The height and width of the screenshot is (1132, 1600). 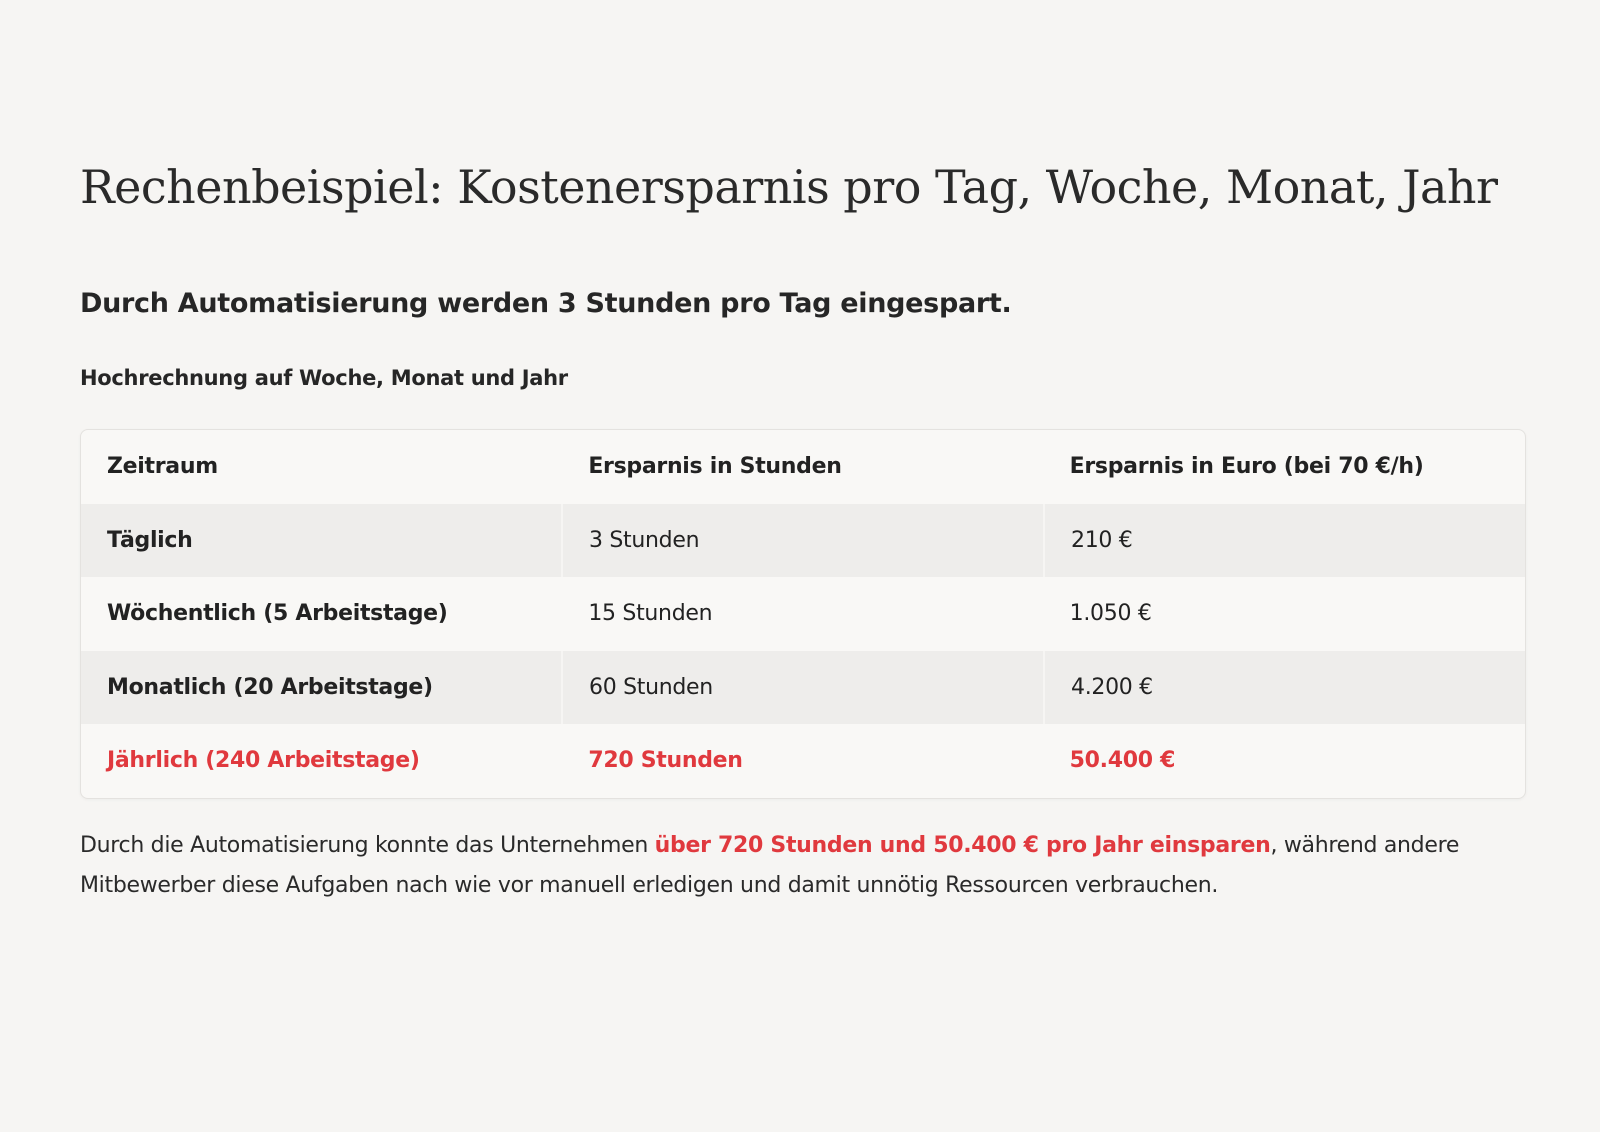 I want to click on table-cell: Täglich, so click(x=150, y=540).